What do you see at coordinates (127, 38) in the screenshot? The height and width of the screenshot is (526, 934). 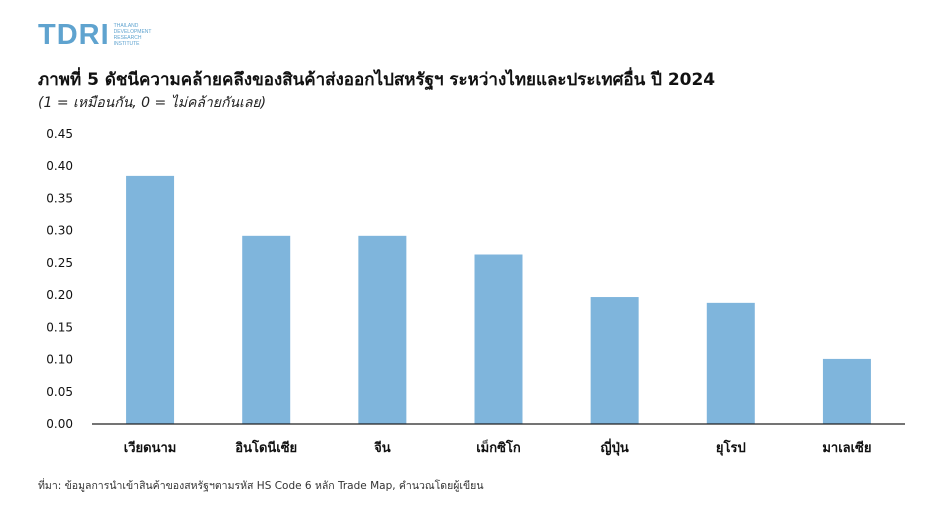 I see `logo-sub-line: RESEARCH` at bounding box center [127, 38].